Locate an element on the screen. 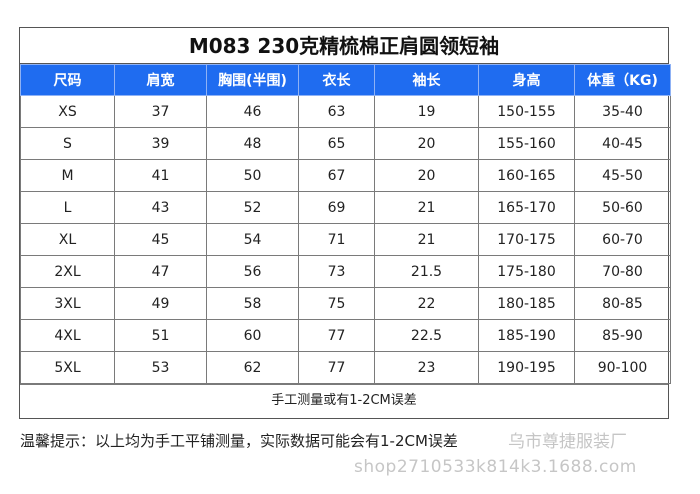 The image size is (700, 494). column-header-chest: 胸围(半围) is located at coordinates (252, 80).